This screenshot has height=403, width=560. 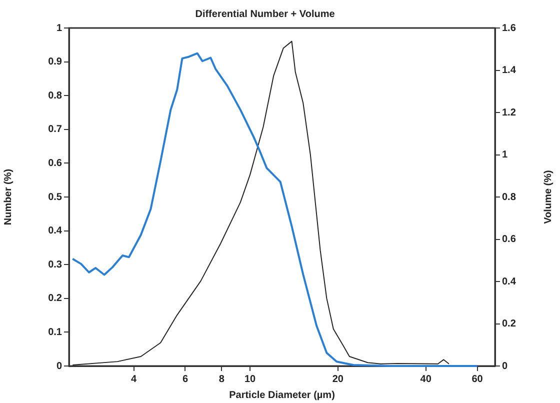 I want to click on y2-tick-label: 0.4, so click(x=509, y=282).